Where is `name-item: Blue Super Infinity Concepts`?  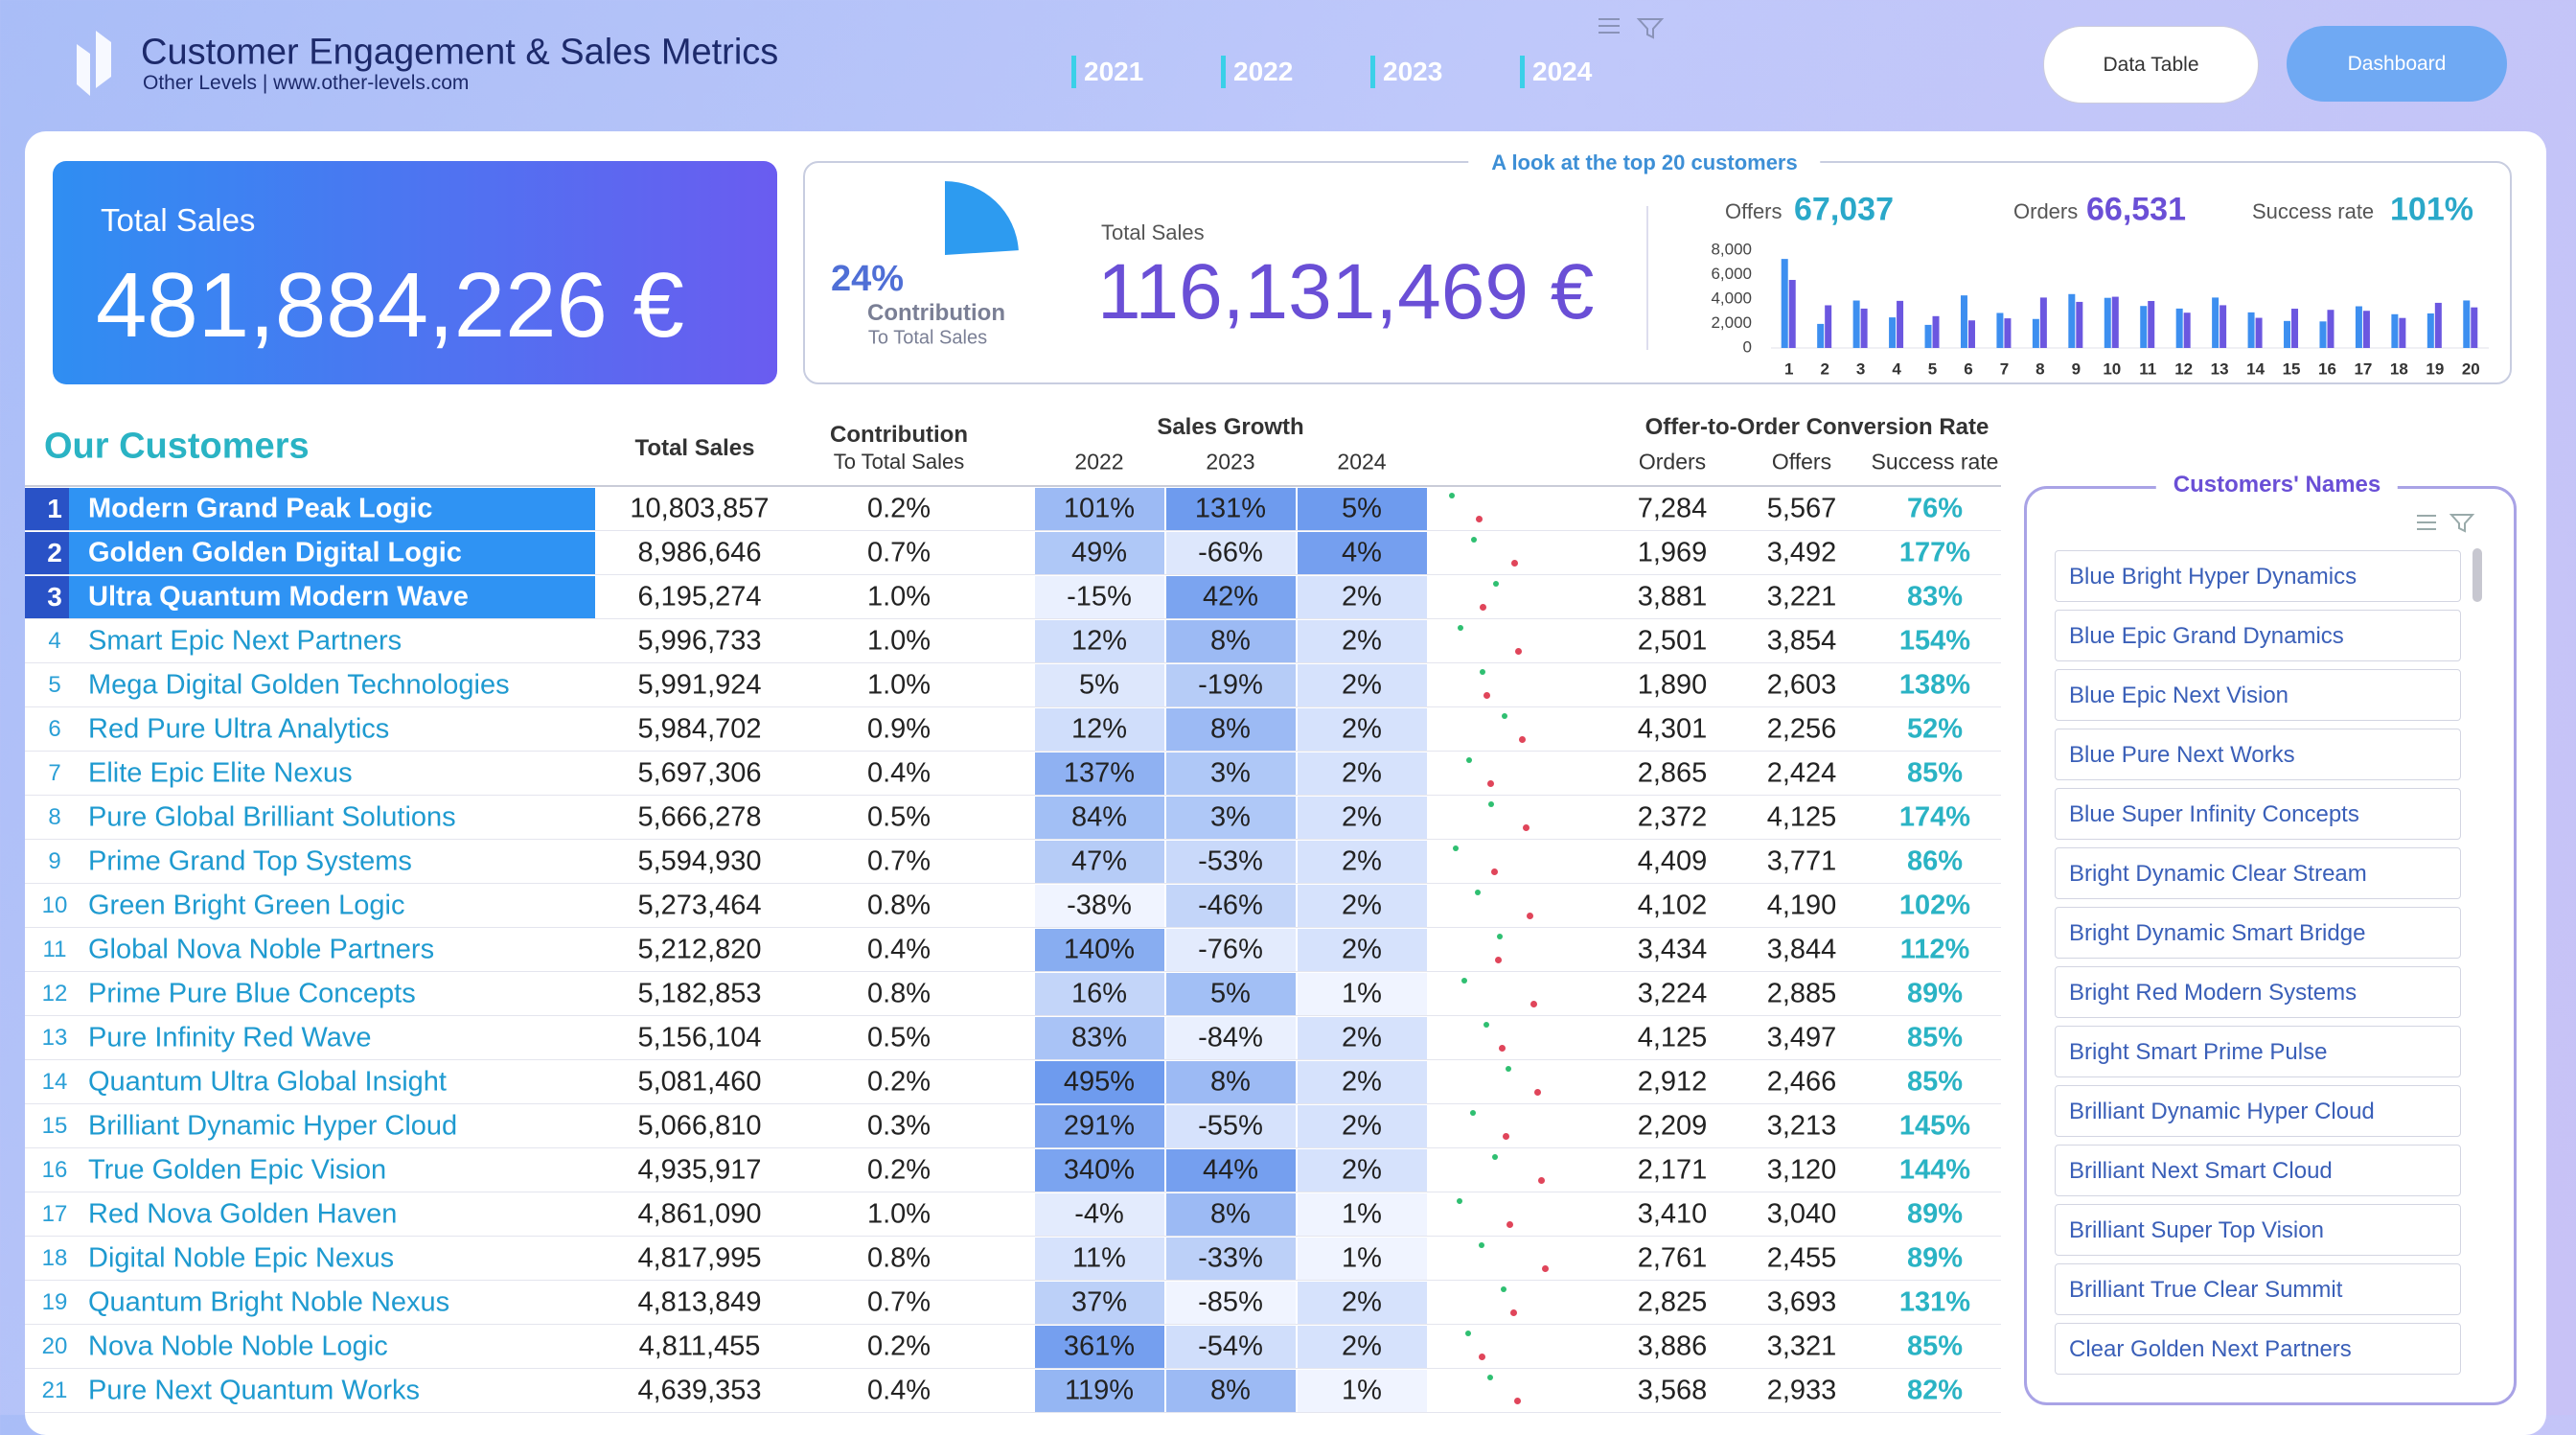 name-item: Blue Super Infinity Concepts is located at coordinates (2258, 814).